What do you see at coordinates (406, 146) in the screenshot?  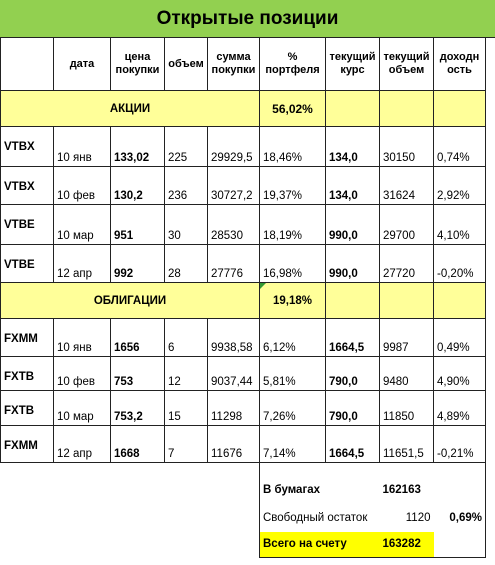 I see `cur-vol-cell: 30150` at bounding box center [406, 146].